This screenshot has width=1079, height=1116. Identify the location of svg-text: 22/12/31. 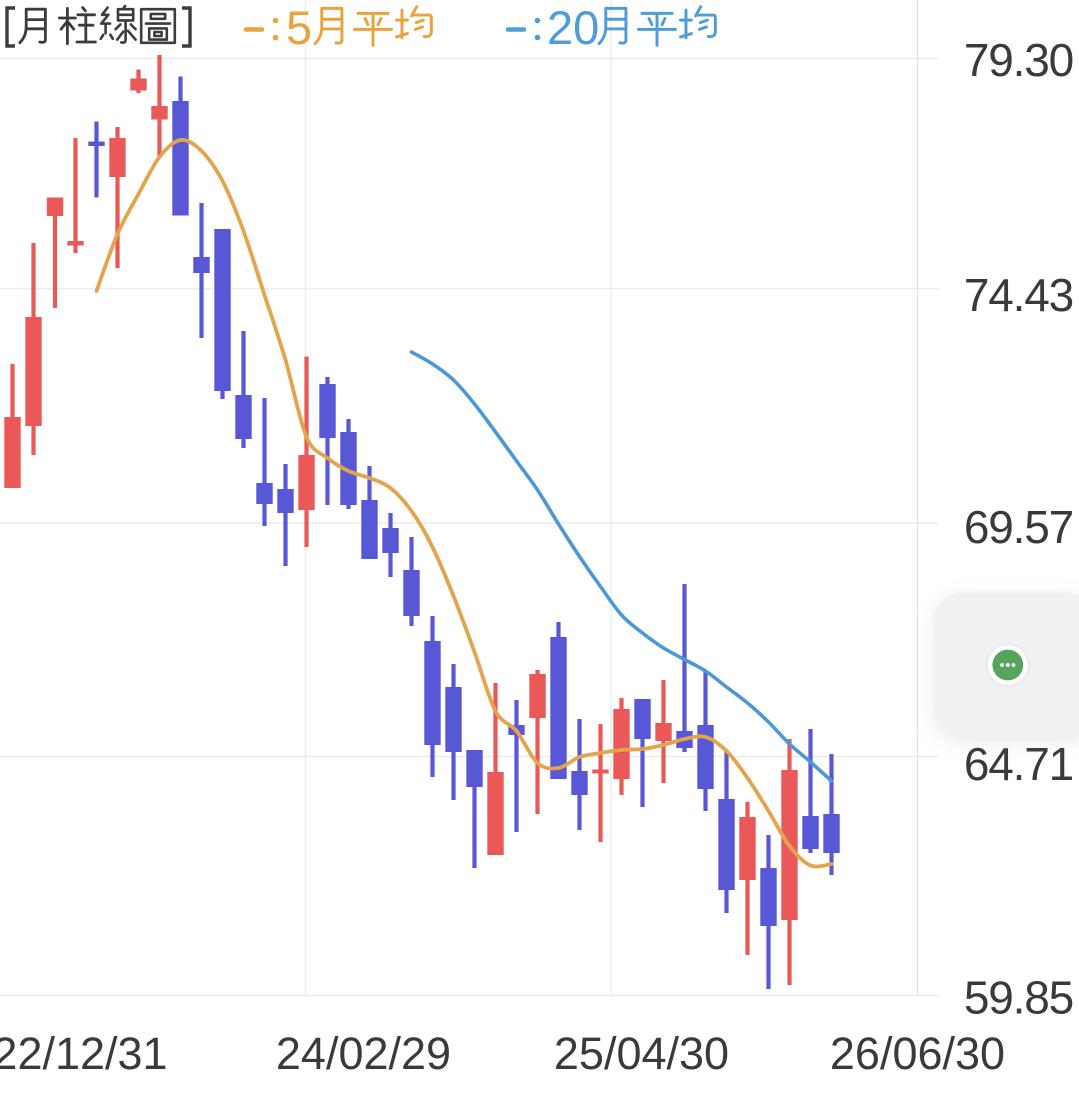
(84, 1053).